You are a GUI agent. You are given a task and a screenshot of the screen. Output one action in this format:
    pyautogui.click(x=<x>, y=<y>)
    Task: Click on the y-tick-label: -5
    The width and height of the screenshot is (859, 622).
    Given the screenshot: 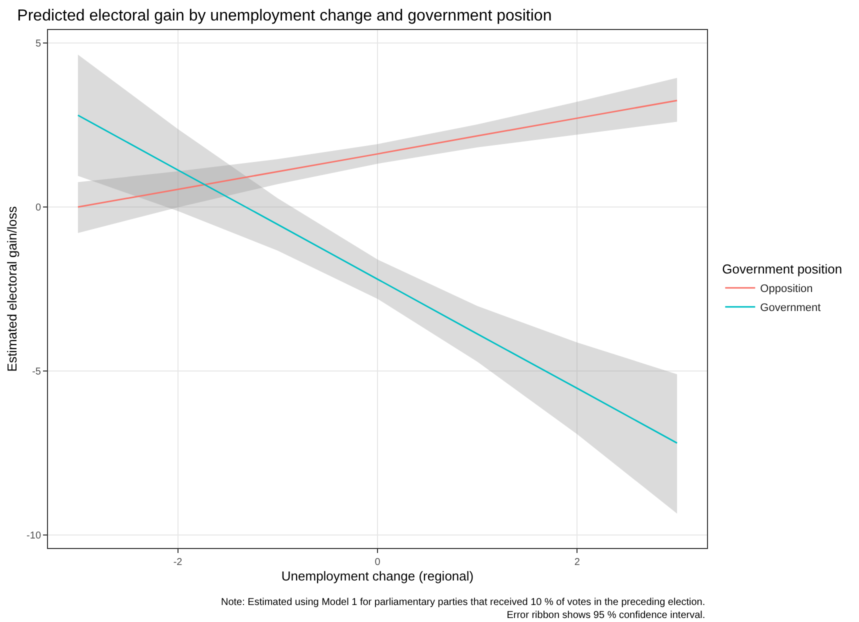 What is the action you would take?
    pyautogui.click(x=37, y=372)
    